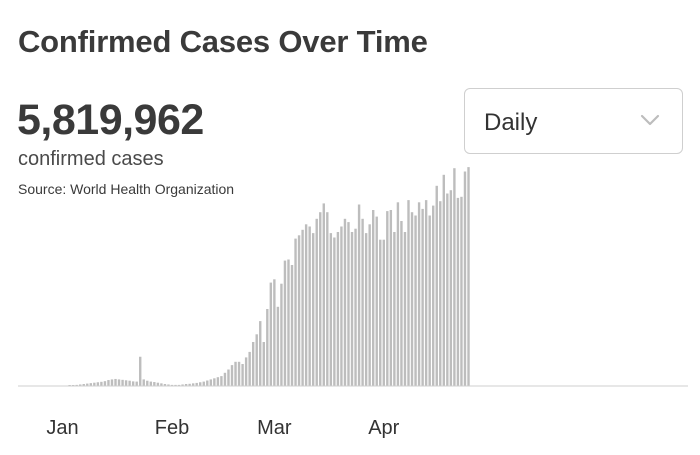 The width and height of the screenshot is (700, 455). What do you see at coordinates (383, 428) in the screenshot?
I see `x-tick-label: Apr` at bounding box center [383, 428].